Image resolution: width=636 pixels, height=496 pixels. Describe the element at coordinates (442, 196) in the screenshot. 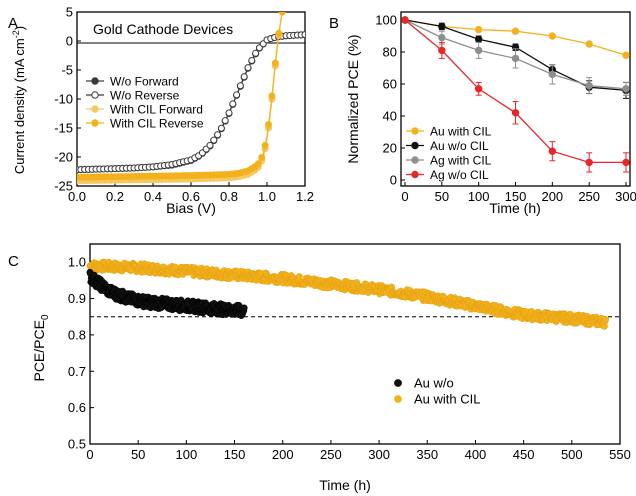

I see `panel-b-x-tick-label: 50` at that location.